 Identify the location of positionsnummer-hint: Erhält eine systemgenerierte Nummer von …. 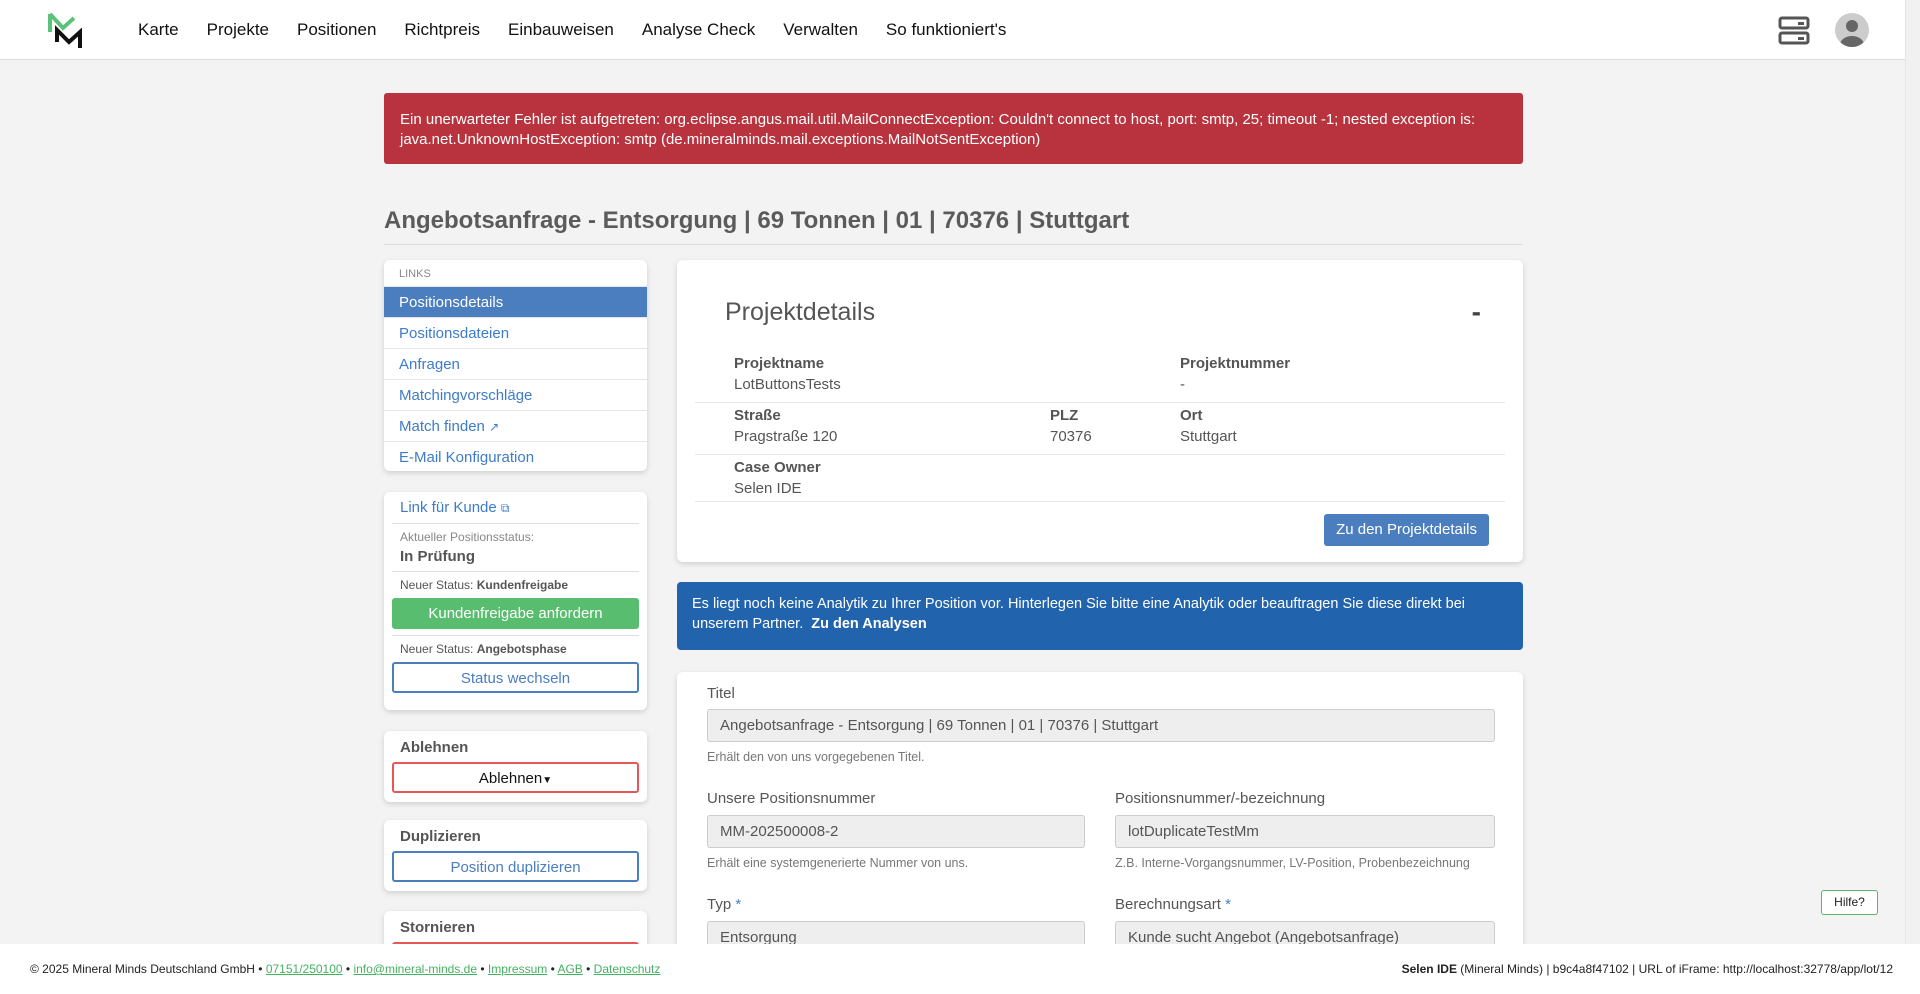
(838, 863).